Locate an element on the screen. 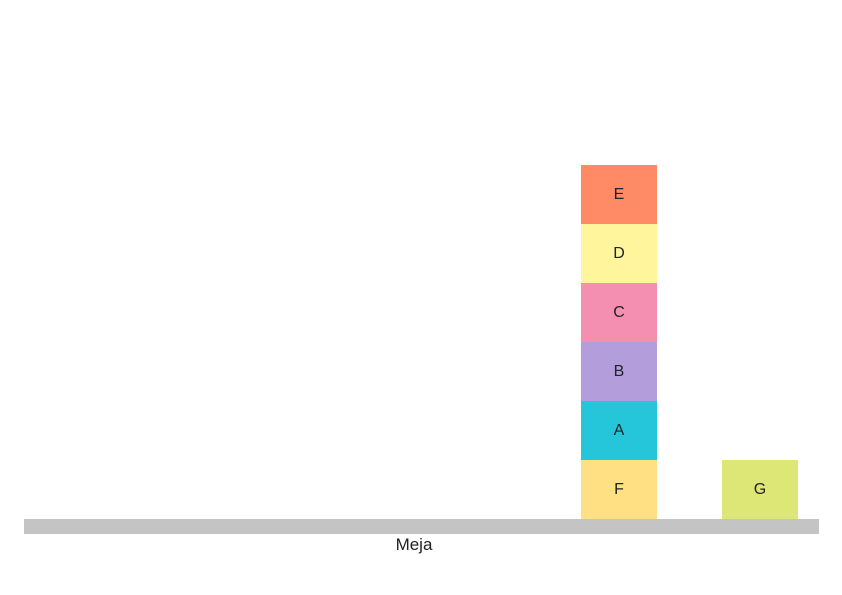  block-b: B is located at coordinates (619, 371).